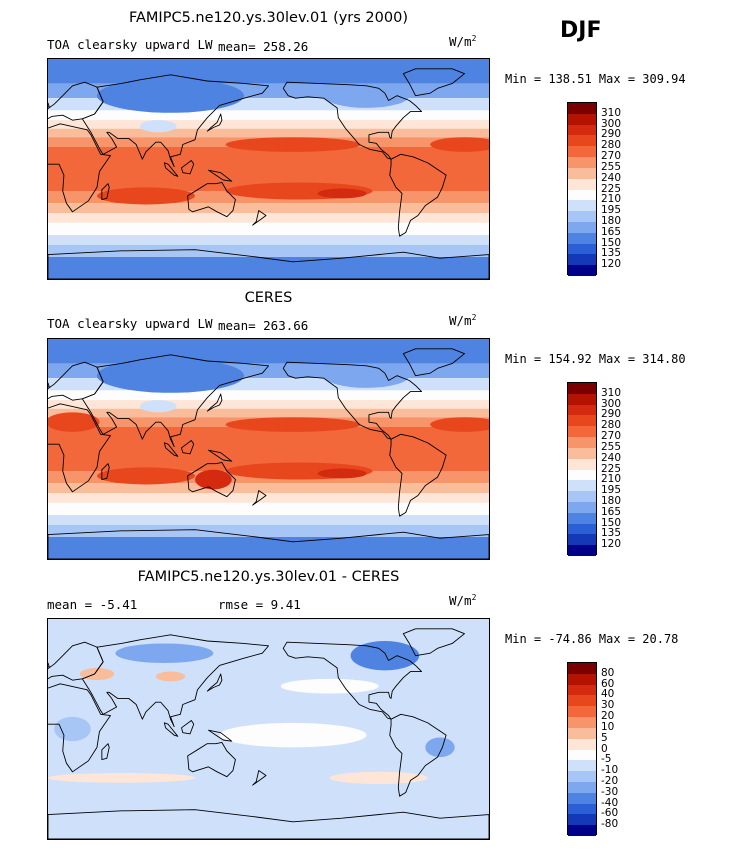 The width and height of the screenshot is (733, 852). What do you see at coordinates (268, 18) in the screenshot?
I see `panel-1-title: FAMIPC5.ne120.ys.30lev.01 (yrs 2000)` at bounding box center [268, 18].